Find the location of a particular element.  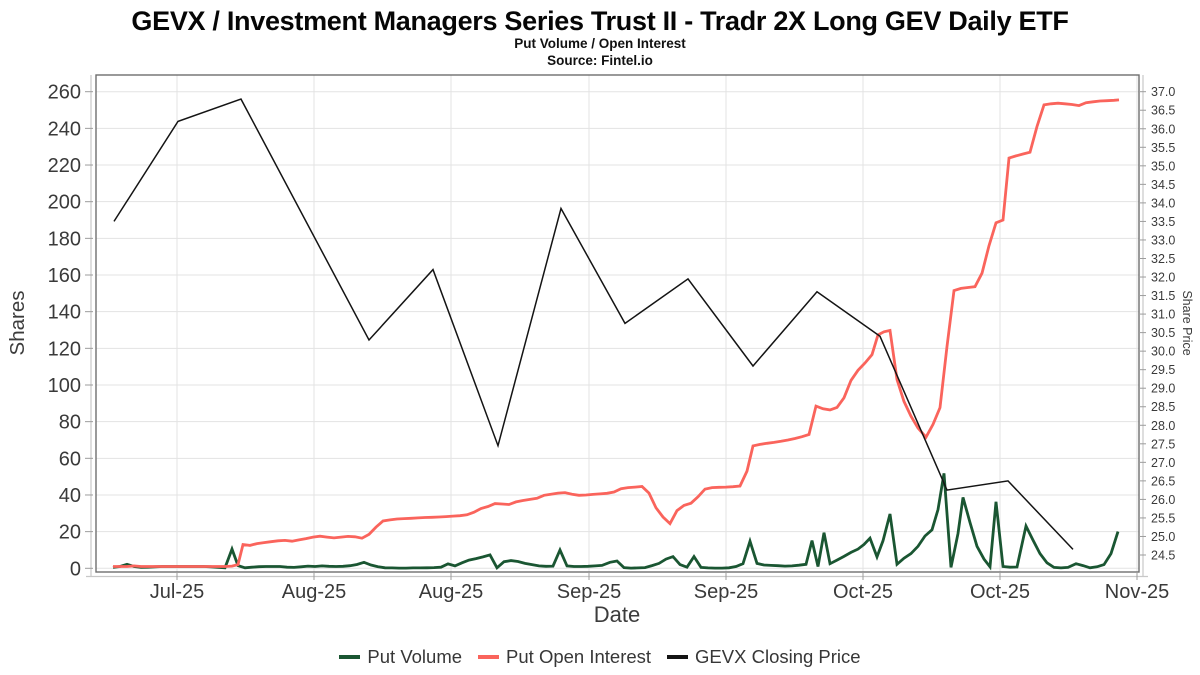

svg-text: 31.0 is located at coordinates (1163, 315).